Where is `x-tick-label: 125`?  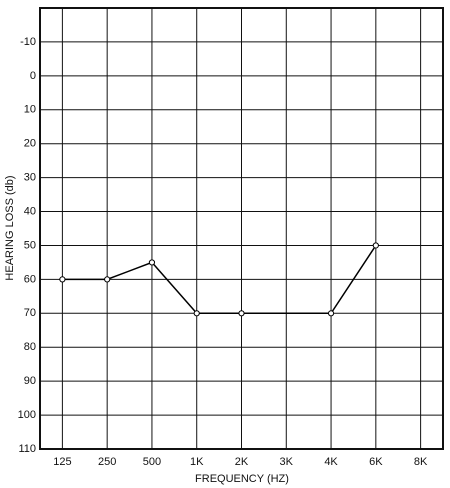 x-tick-label: 125 is located at coordinates (62, 462).